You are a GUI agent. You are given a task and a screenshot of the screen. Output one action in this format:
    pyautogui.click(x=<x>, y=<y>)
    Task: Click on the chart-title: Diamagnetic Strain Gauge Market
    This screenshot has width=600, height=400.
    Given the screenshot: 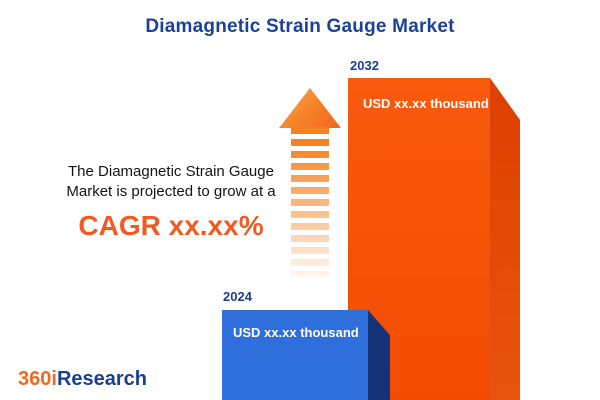 What is the action you would take?
    pyautogui.click(x=300, y=26)
    